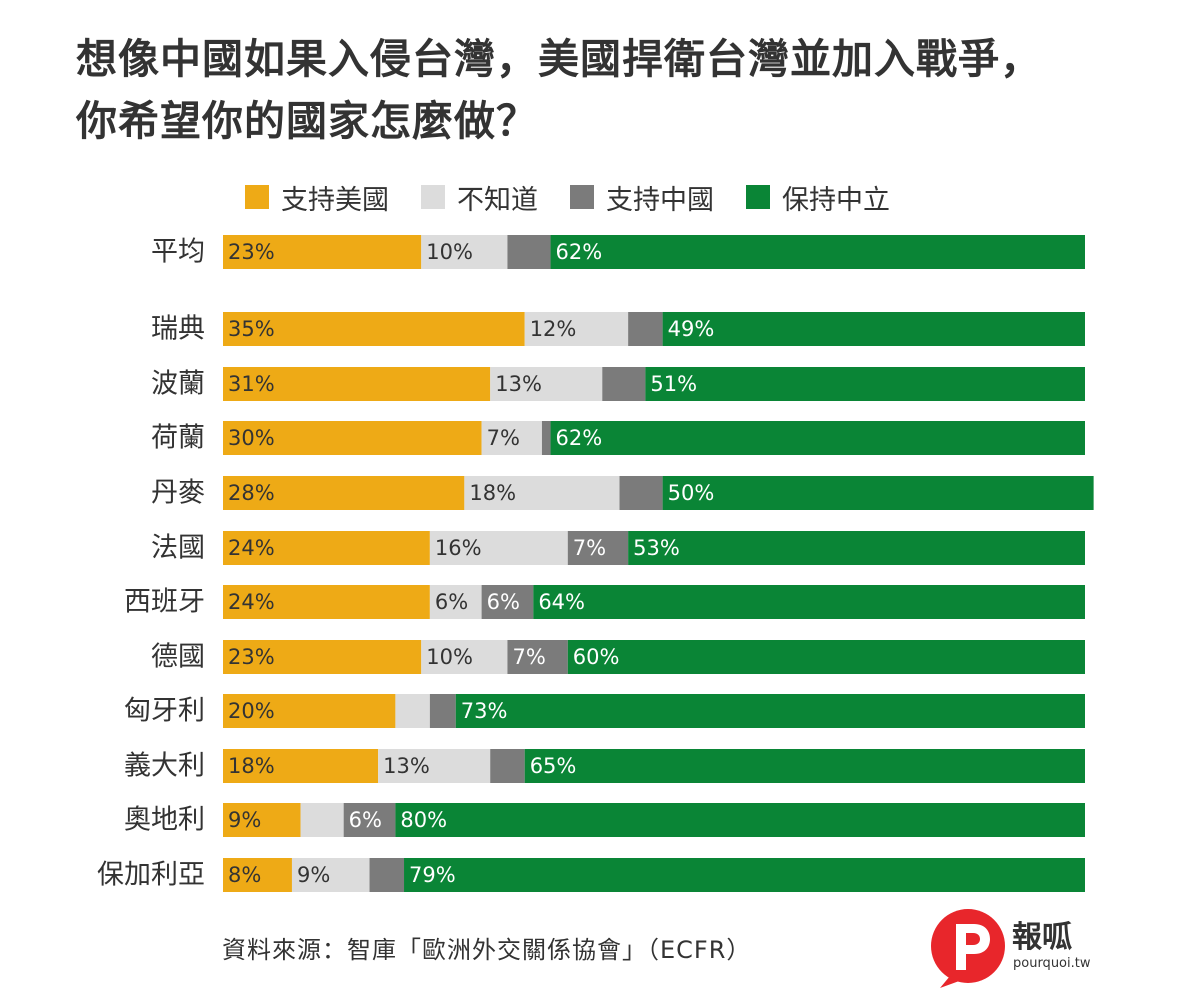  I want to click on data-label: 51%, so click(673, 384).